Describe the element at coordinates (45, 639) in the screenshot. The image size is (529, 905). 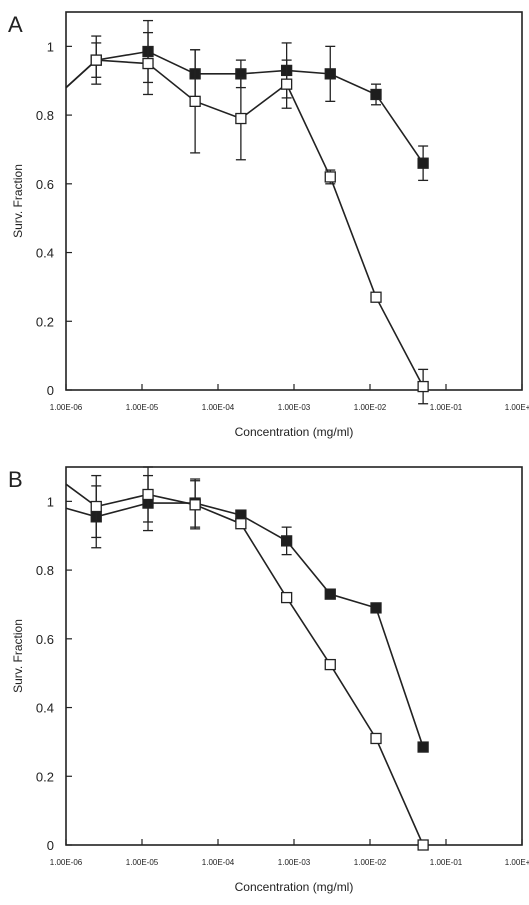
I see `chart-b-y-tick-label: 0.6` at that location.